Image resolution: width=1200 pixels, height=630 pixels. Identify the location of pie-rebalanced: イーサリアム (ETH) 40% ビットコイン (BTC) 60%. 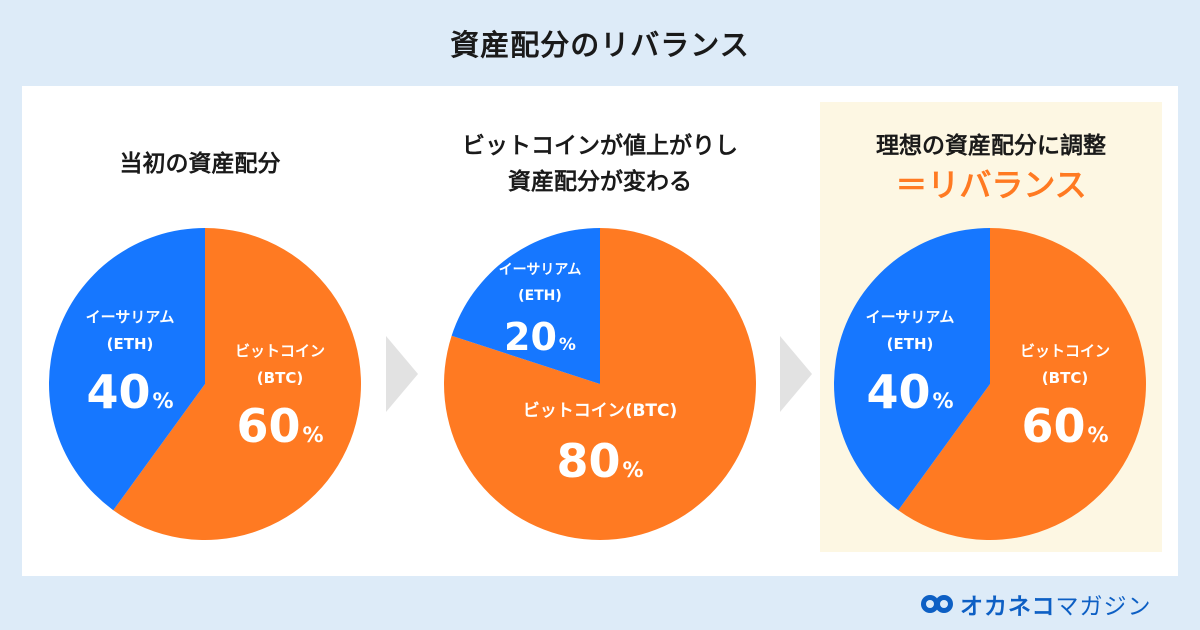
(990, 384).